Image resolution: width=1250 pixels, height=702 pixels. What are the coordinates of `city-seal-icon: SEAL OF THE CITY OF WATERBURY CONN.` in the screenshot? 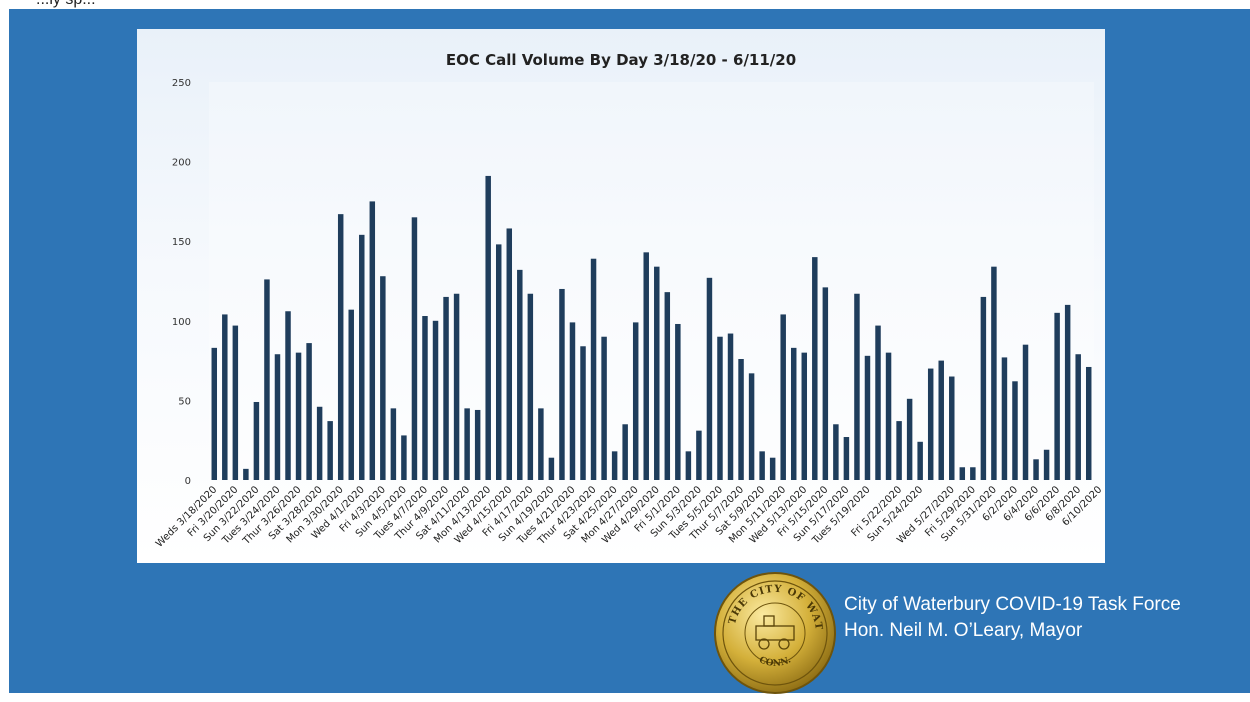 It's located at (774, 632).